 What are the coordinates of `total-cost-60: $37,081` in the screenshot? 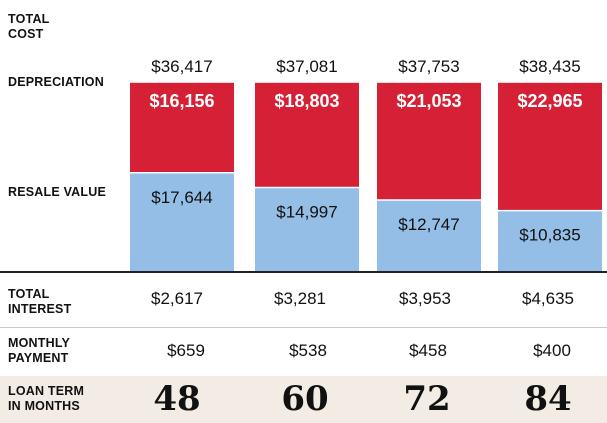 It's located at (306, 66).